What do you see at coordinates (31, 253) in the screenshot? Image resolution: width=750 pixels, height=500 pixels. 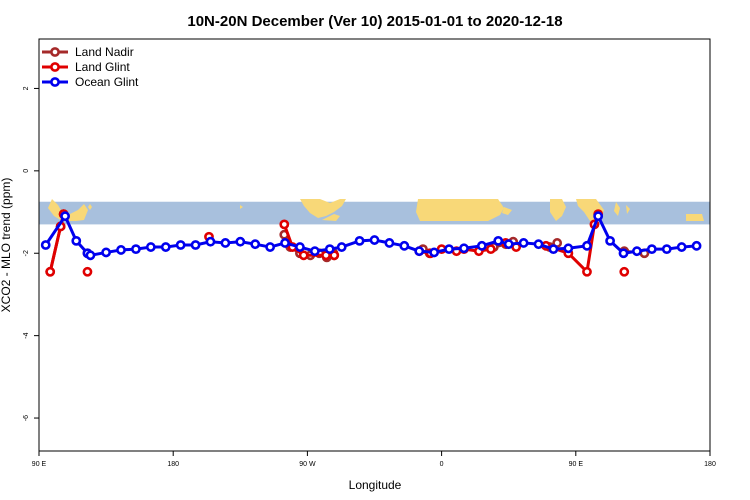 I see `y-axis: 2 0 -2 -4 -6` at bounding box center [31, 253].